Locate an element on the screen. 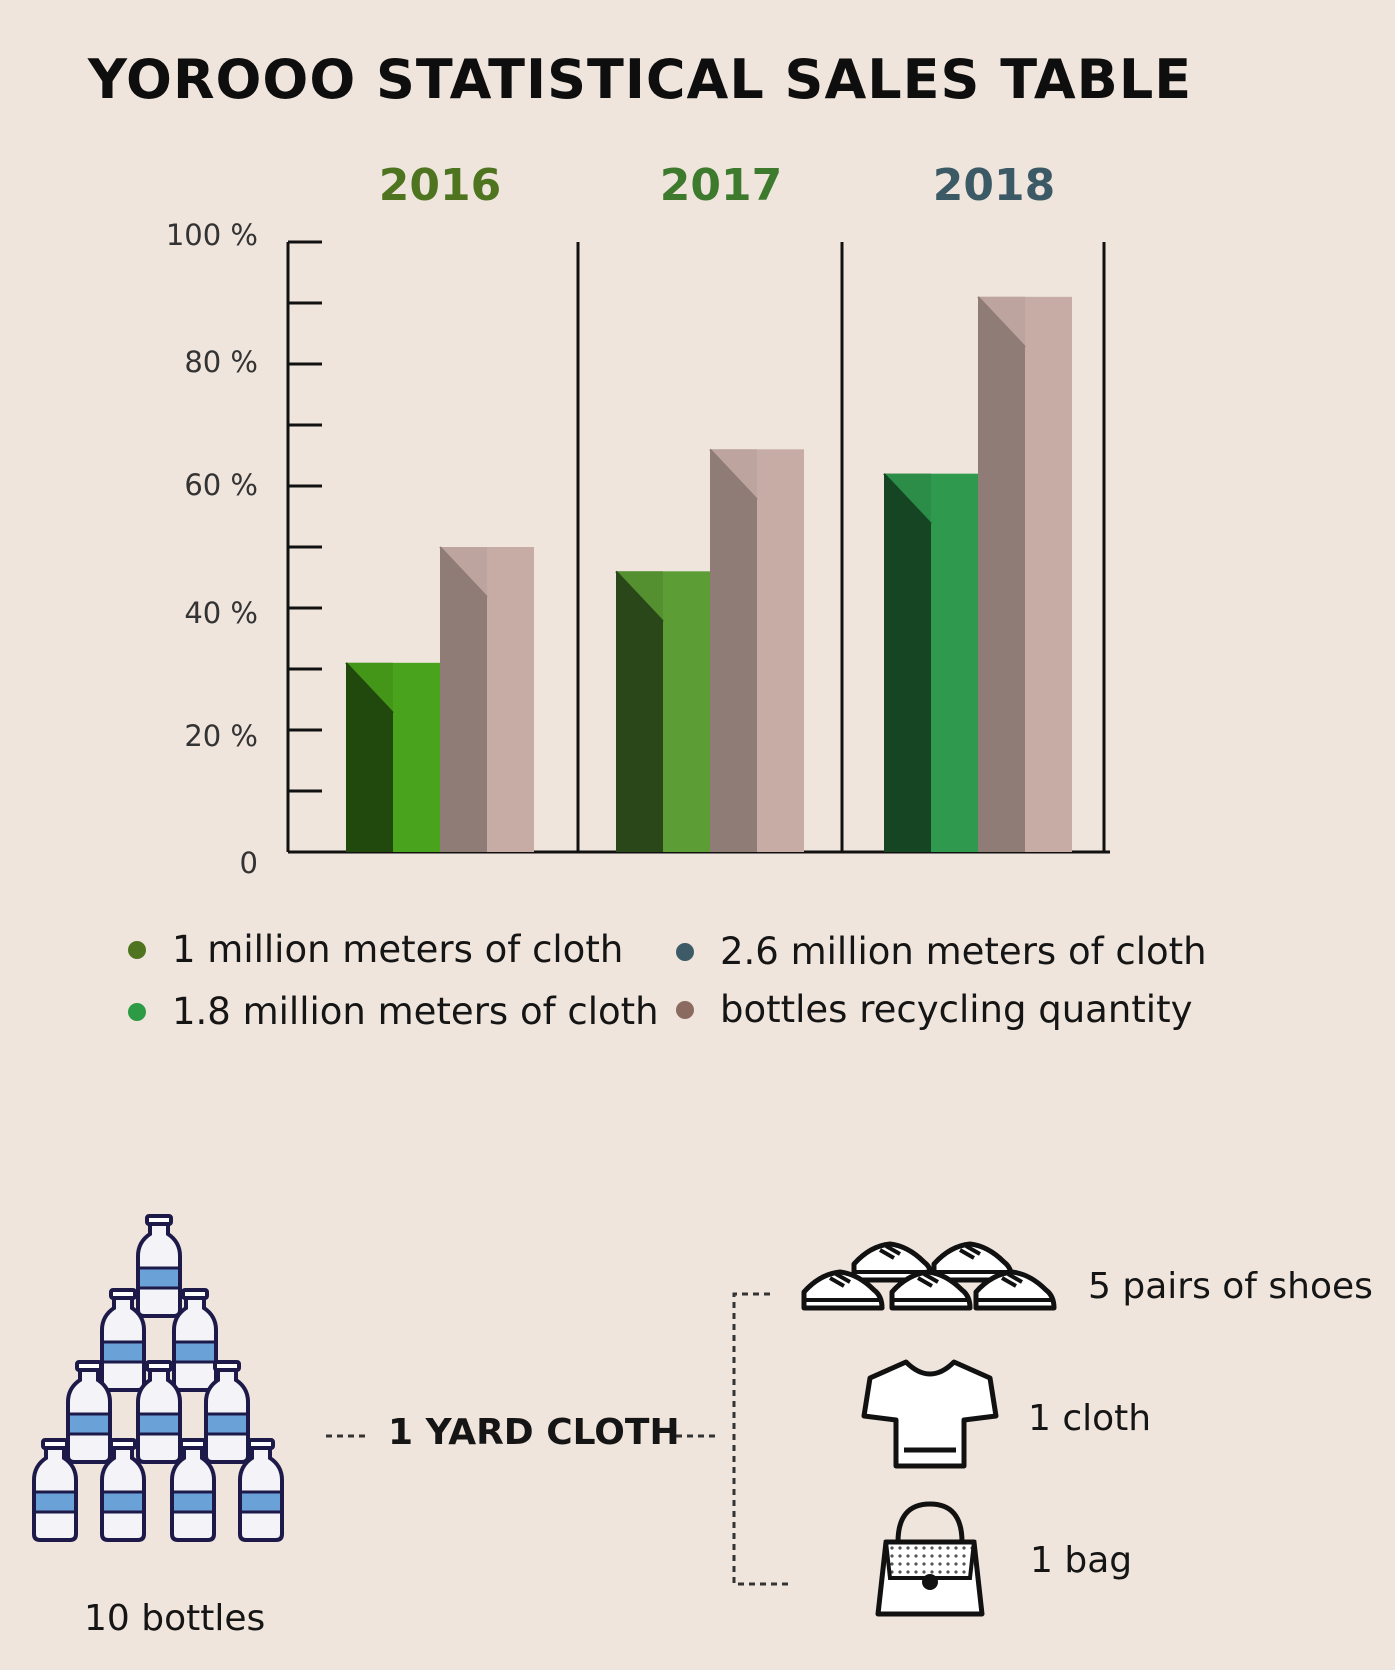 This screenshot has height=1670, width=1395. bar-cloth-2017-shade is located at coordinates (639, 711).